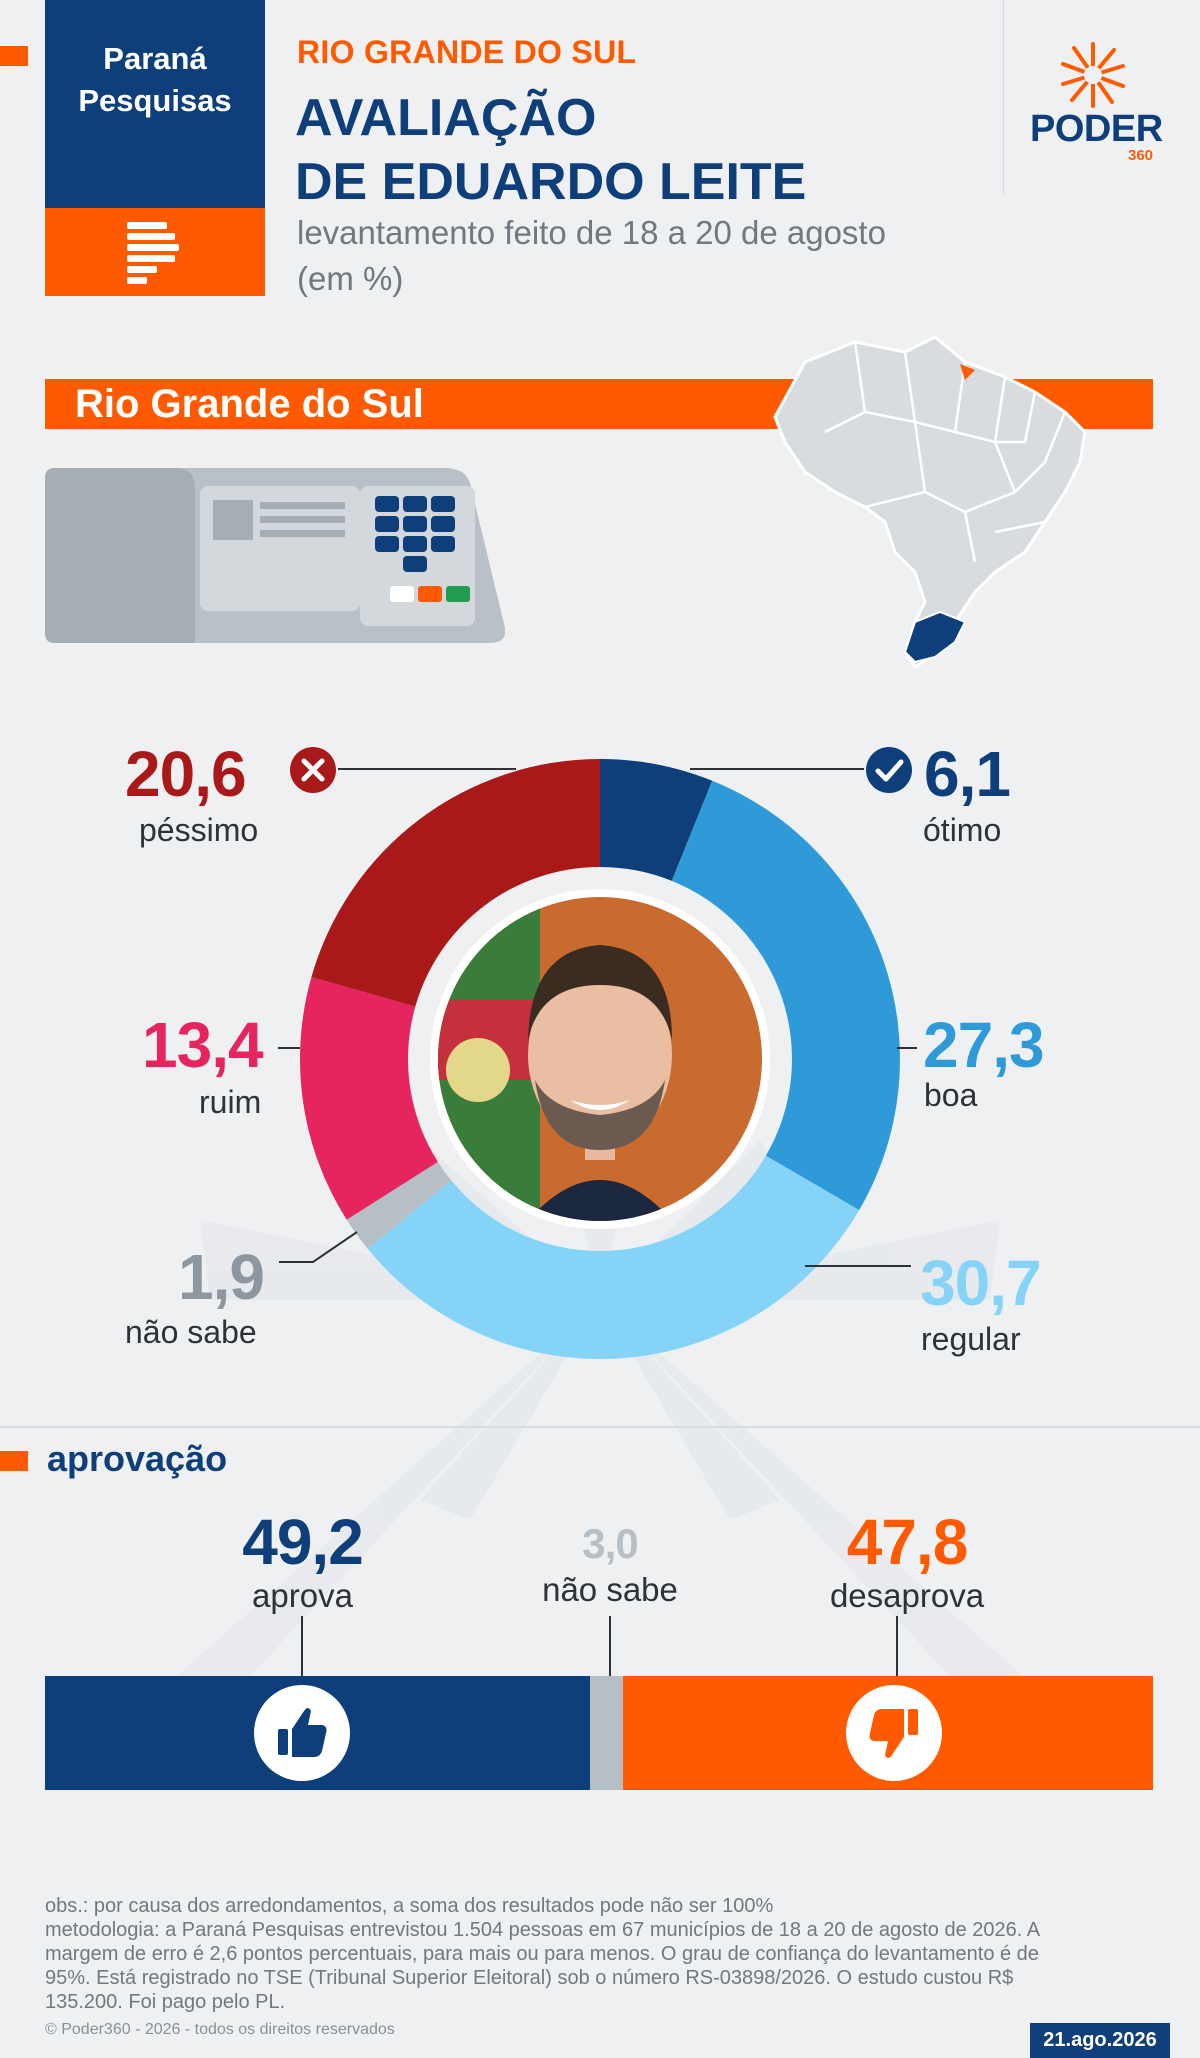 This screenshot has width=1200, height=2058. Describe the element at coordinates (981, 1283) in the screenshot. I see `regular-value: 30,7` at that location.